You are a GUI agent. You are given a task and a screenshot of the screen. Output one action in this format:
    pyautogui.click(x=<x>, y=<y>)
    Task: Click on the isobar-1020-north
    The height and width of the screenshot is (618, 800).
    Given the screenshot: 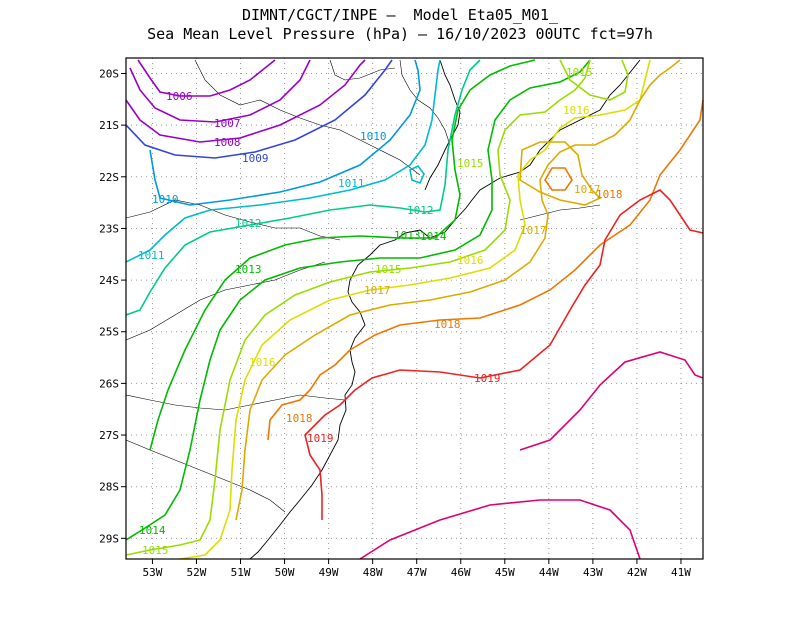 What is the action you would take?
    pyautogui.click(x=611, y=401)
    